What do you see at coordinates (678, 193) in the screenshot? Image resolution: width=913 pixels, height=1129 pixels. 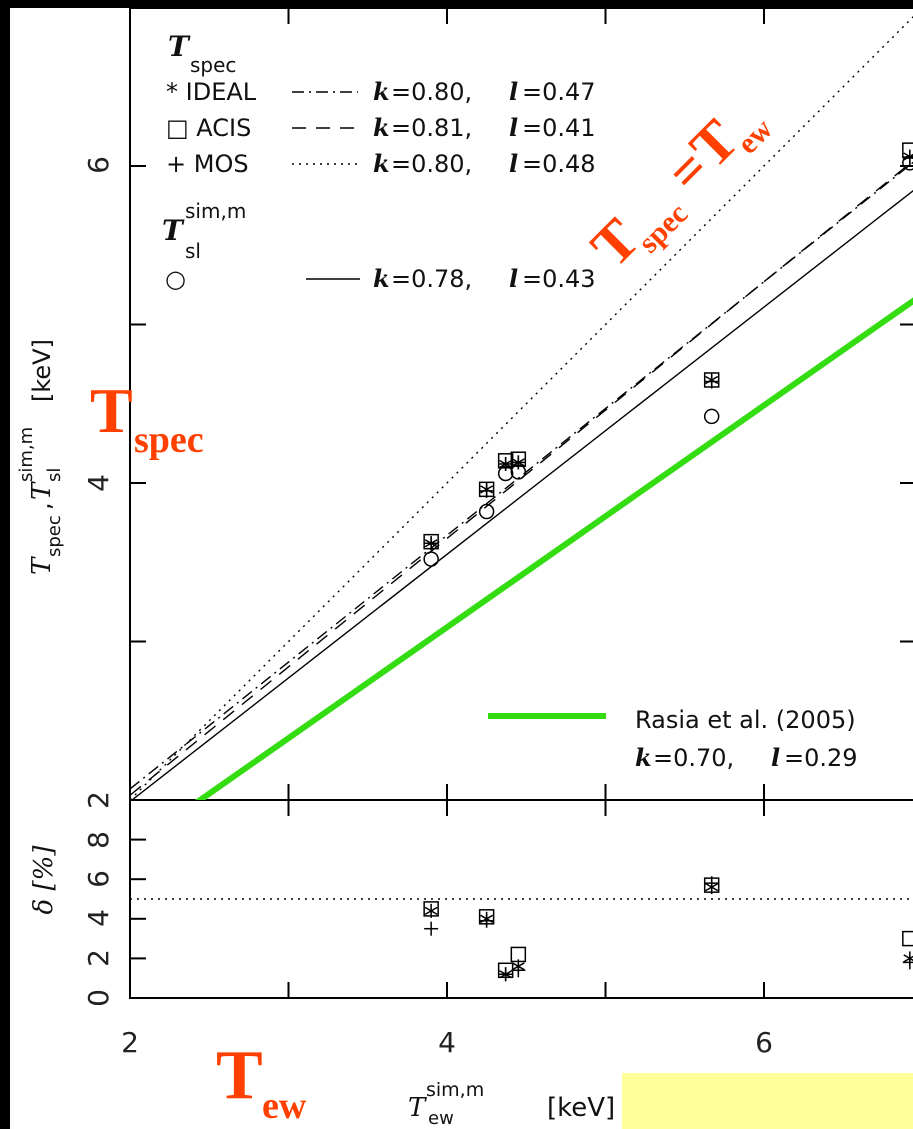 I see `annotation-tspec-eq-tew: T spec = T ew` at bounding box center [678, 193].